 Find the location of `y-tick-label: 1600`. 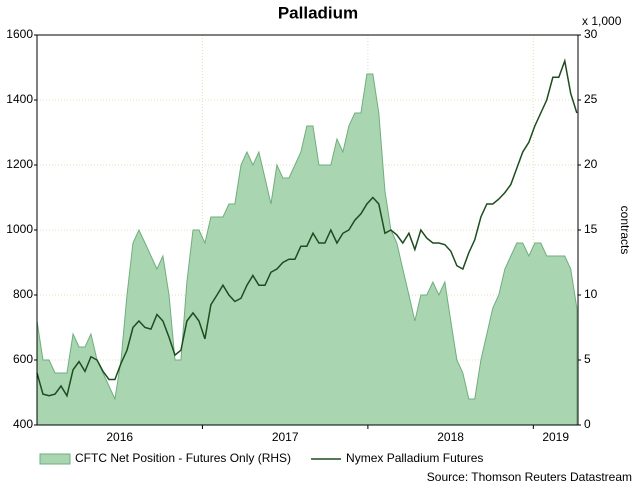

y-tick-label: 1600 is located at coordinates (19, 34).